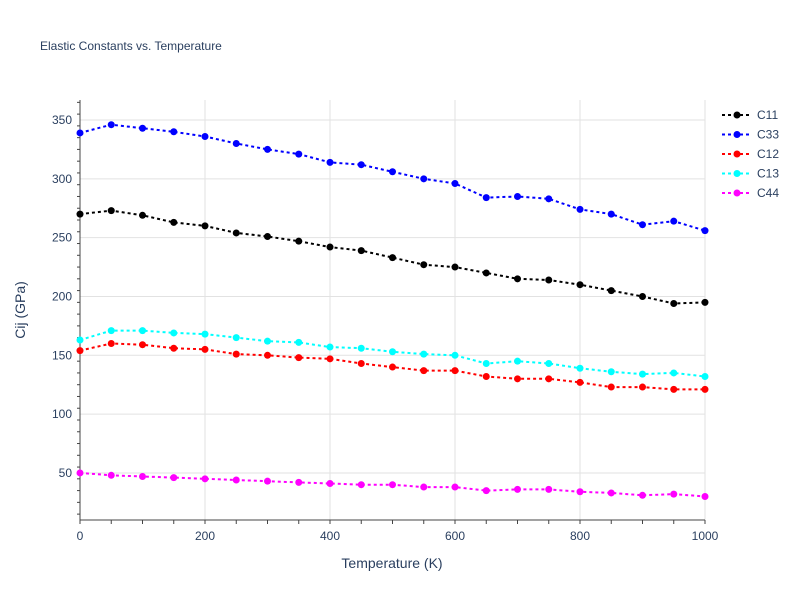  I want to click on x-tick-label: 1000, so click(705, 536).